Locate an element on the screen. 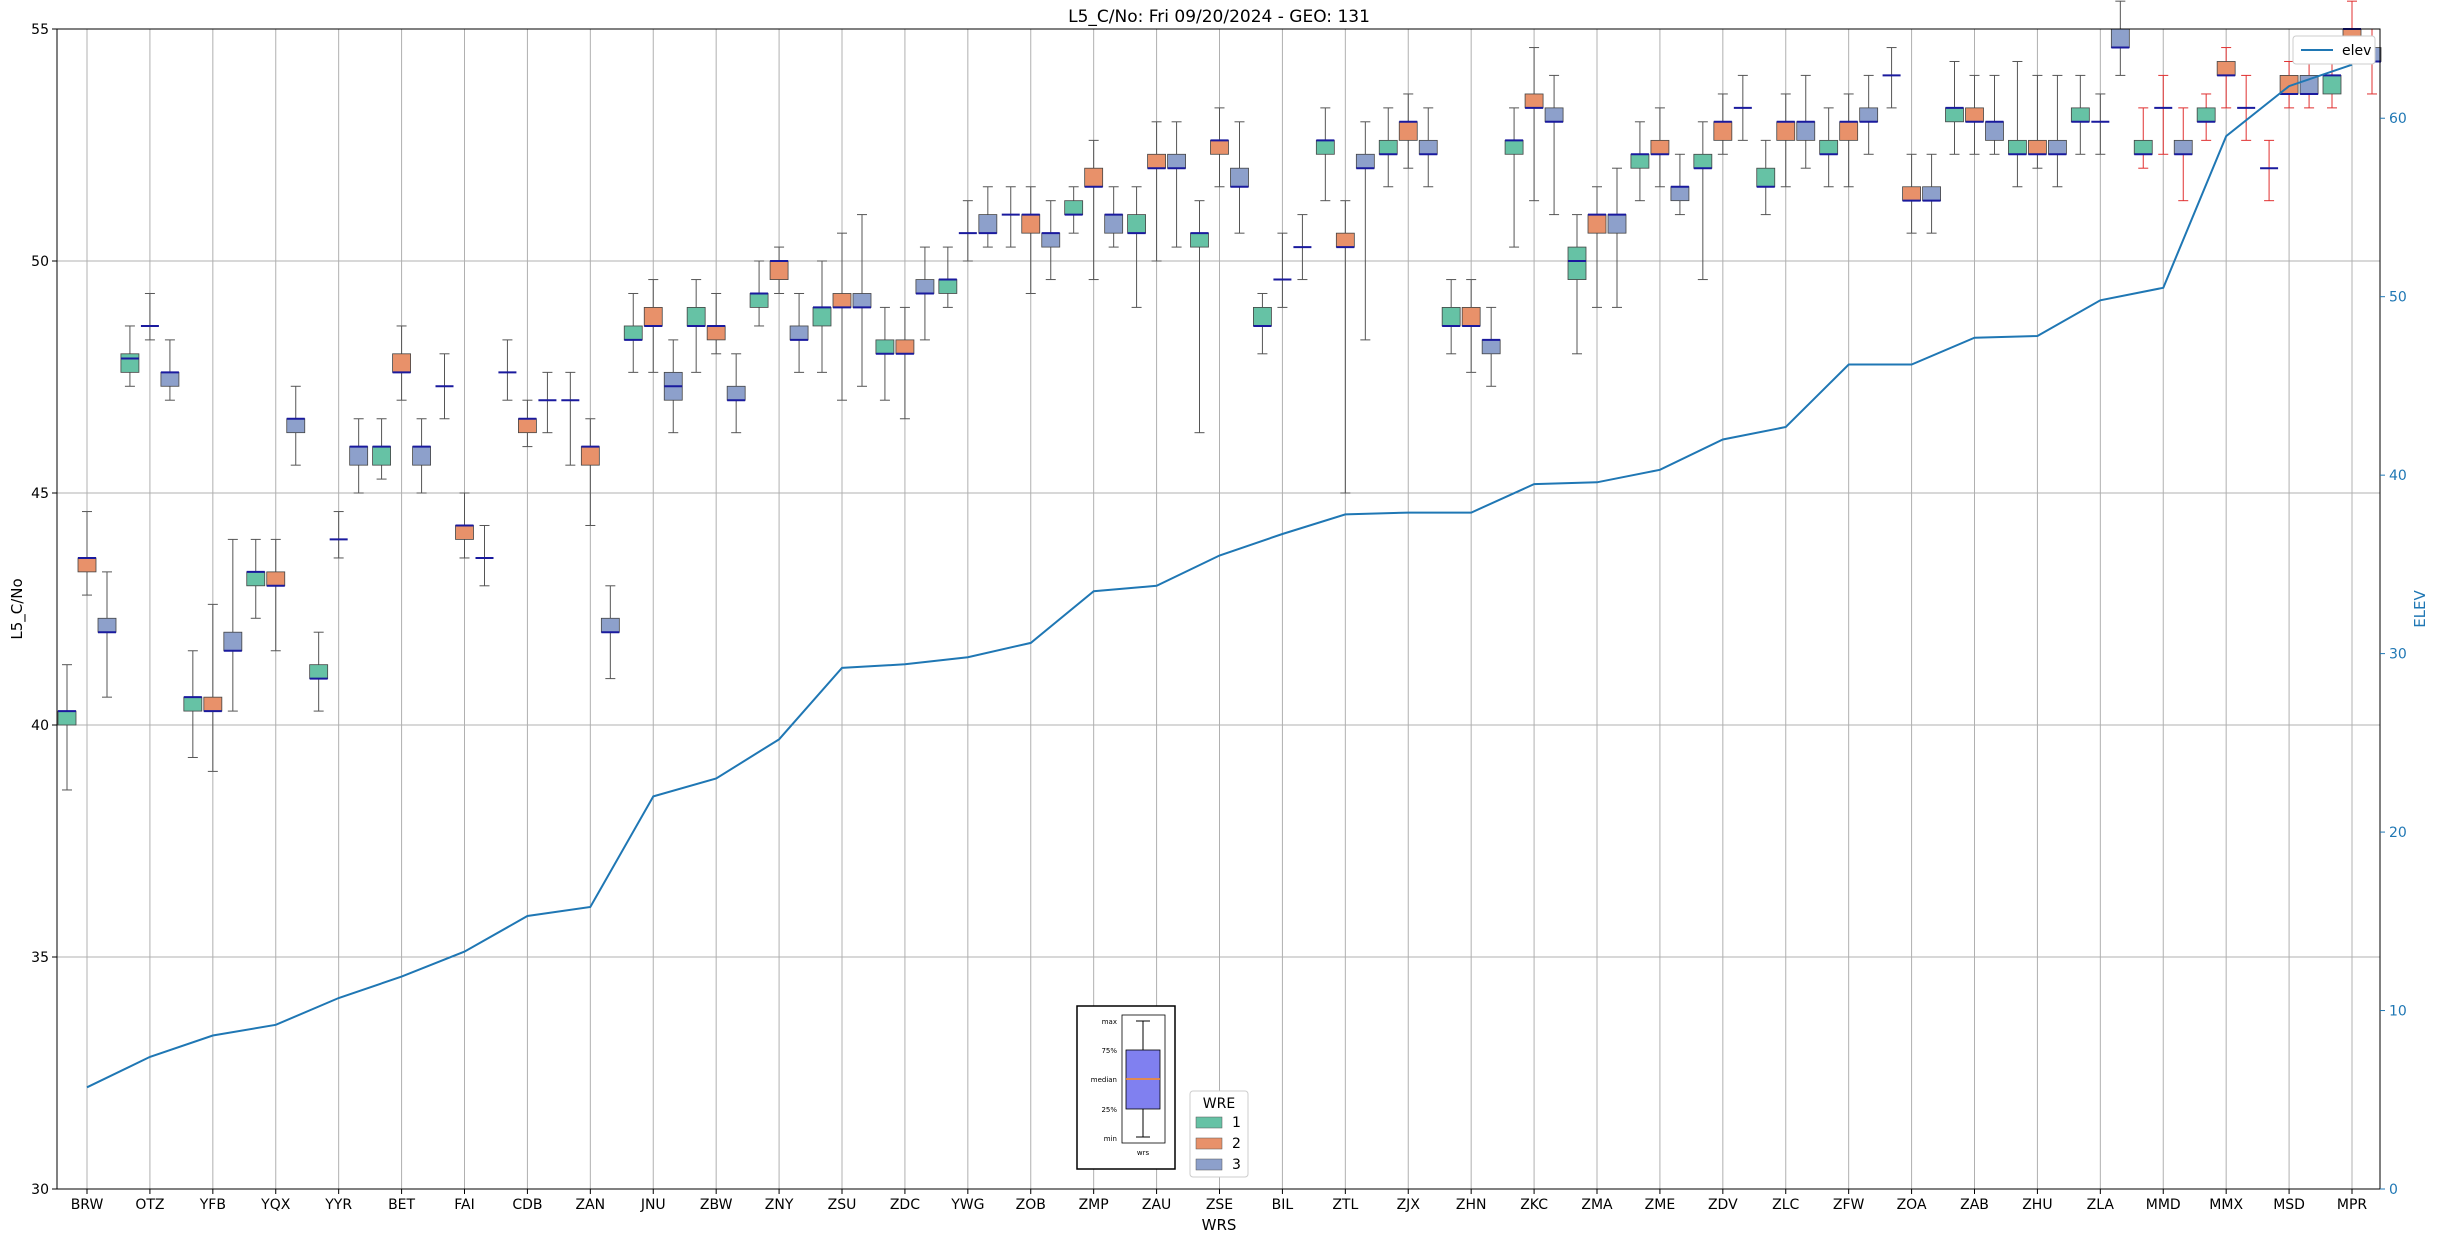  x-tick-label: ZLA is located at coordinates (2101, 1205).